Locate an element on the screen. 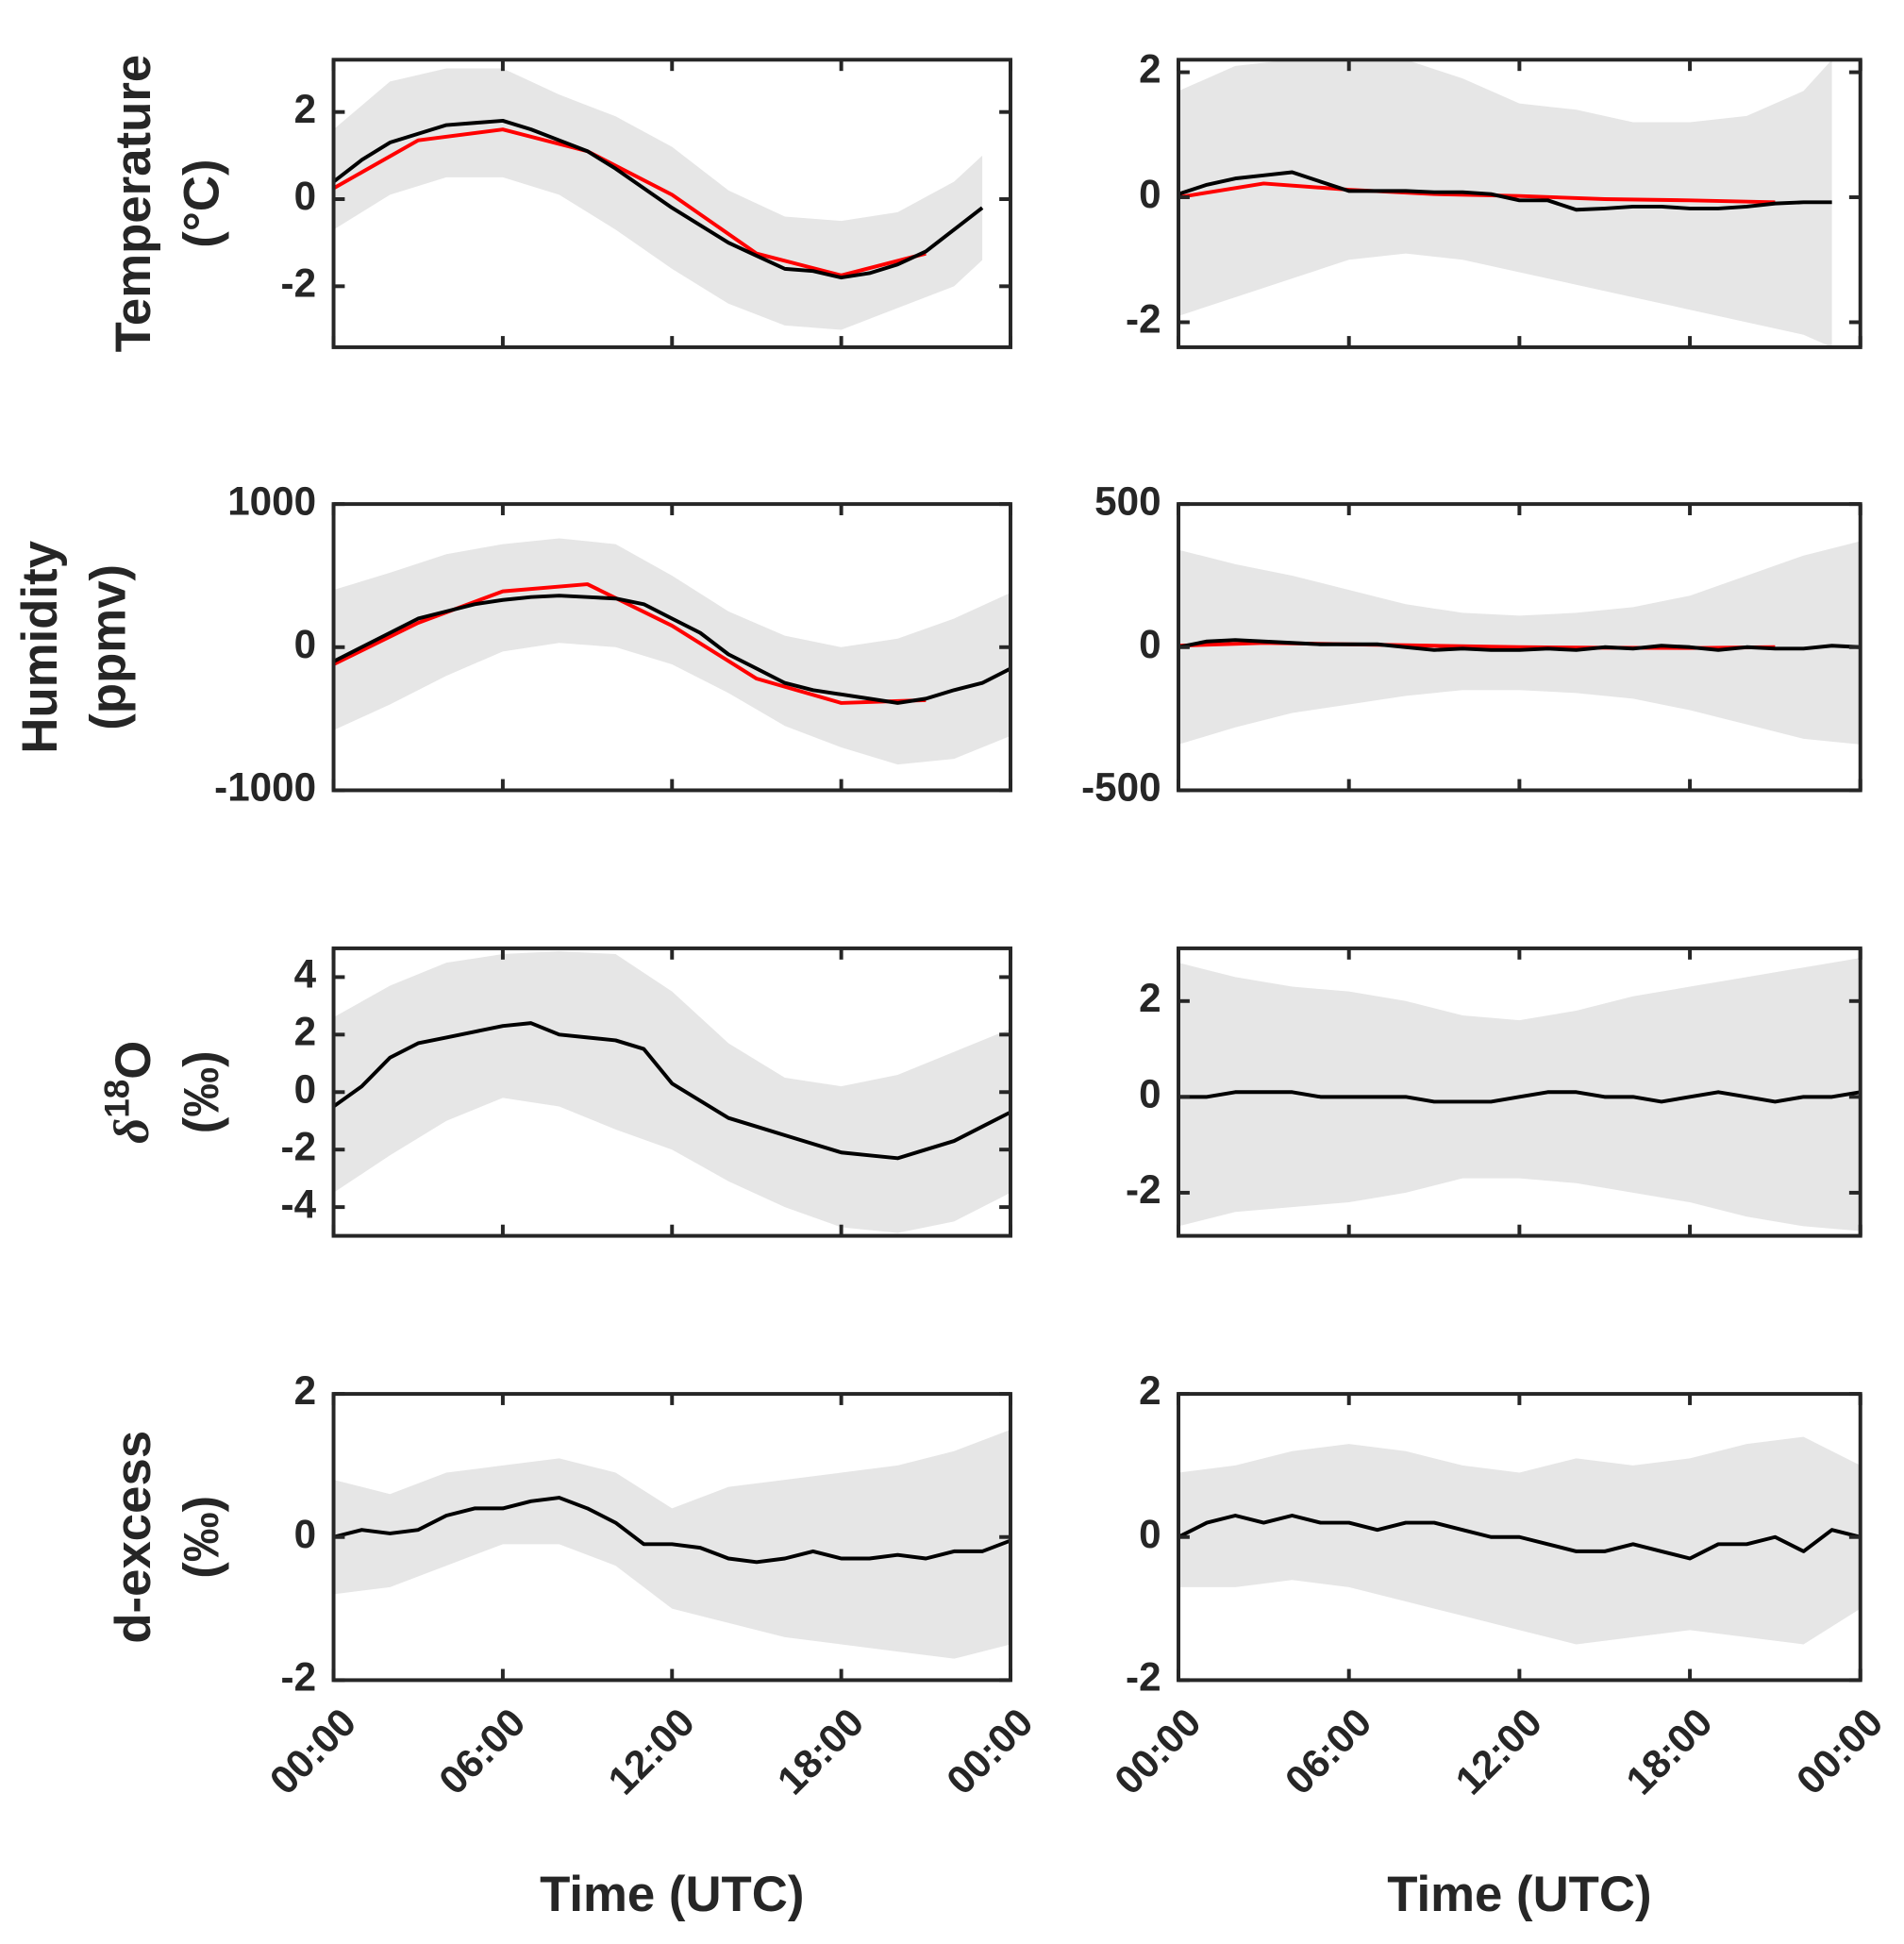  y-tick-label: 1000 is located at coordinates (271, 500).